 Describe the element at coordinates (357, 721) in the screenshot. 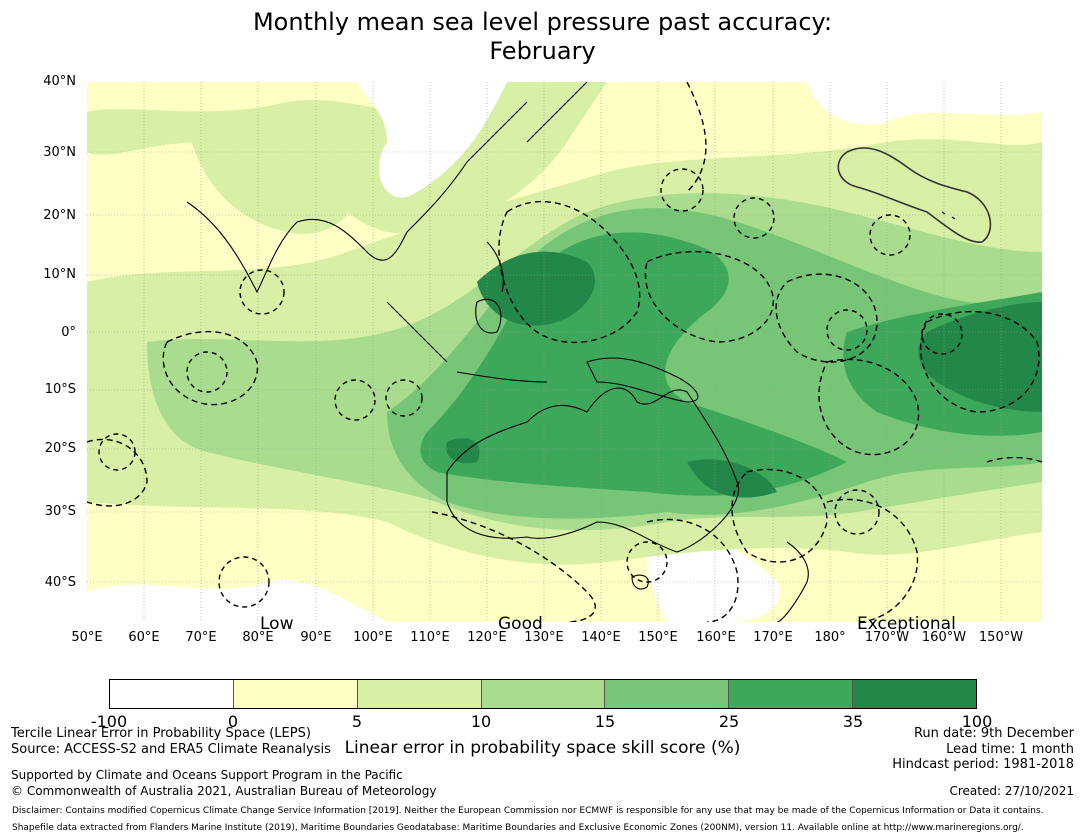

I see `colorbar-tick: 5` at that location.